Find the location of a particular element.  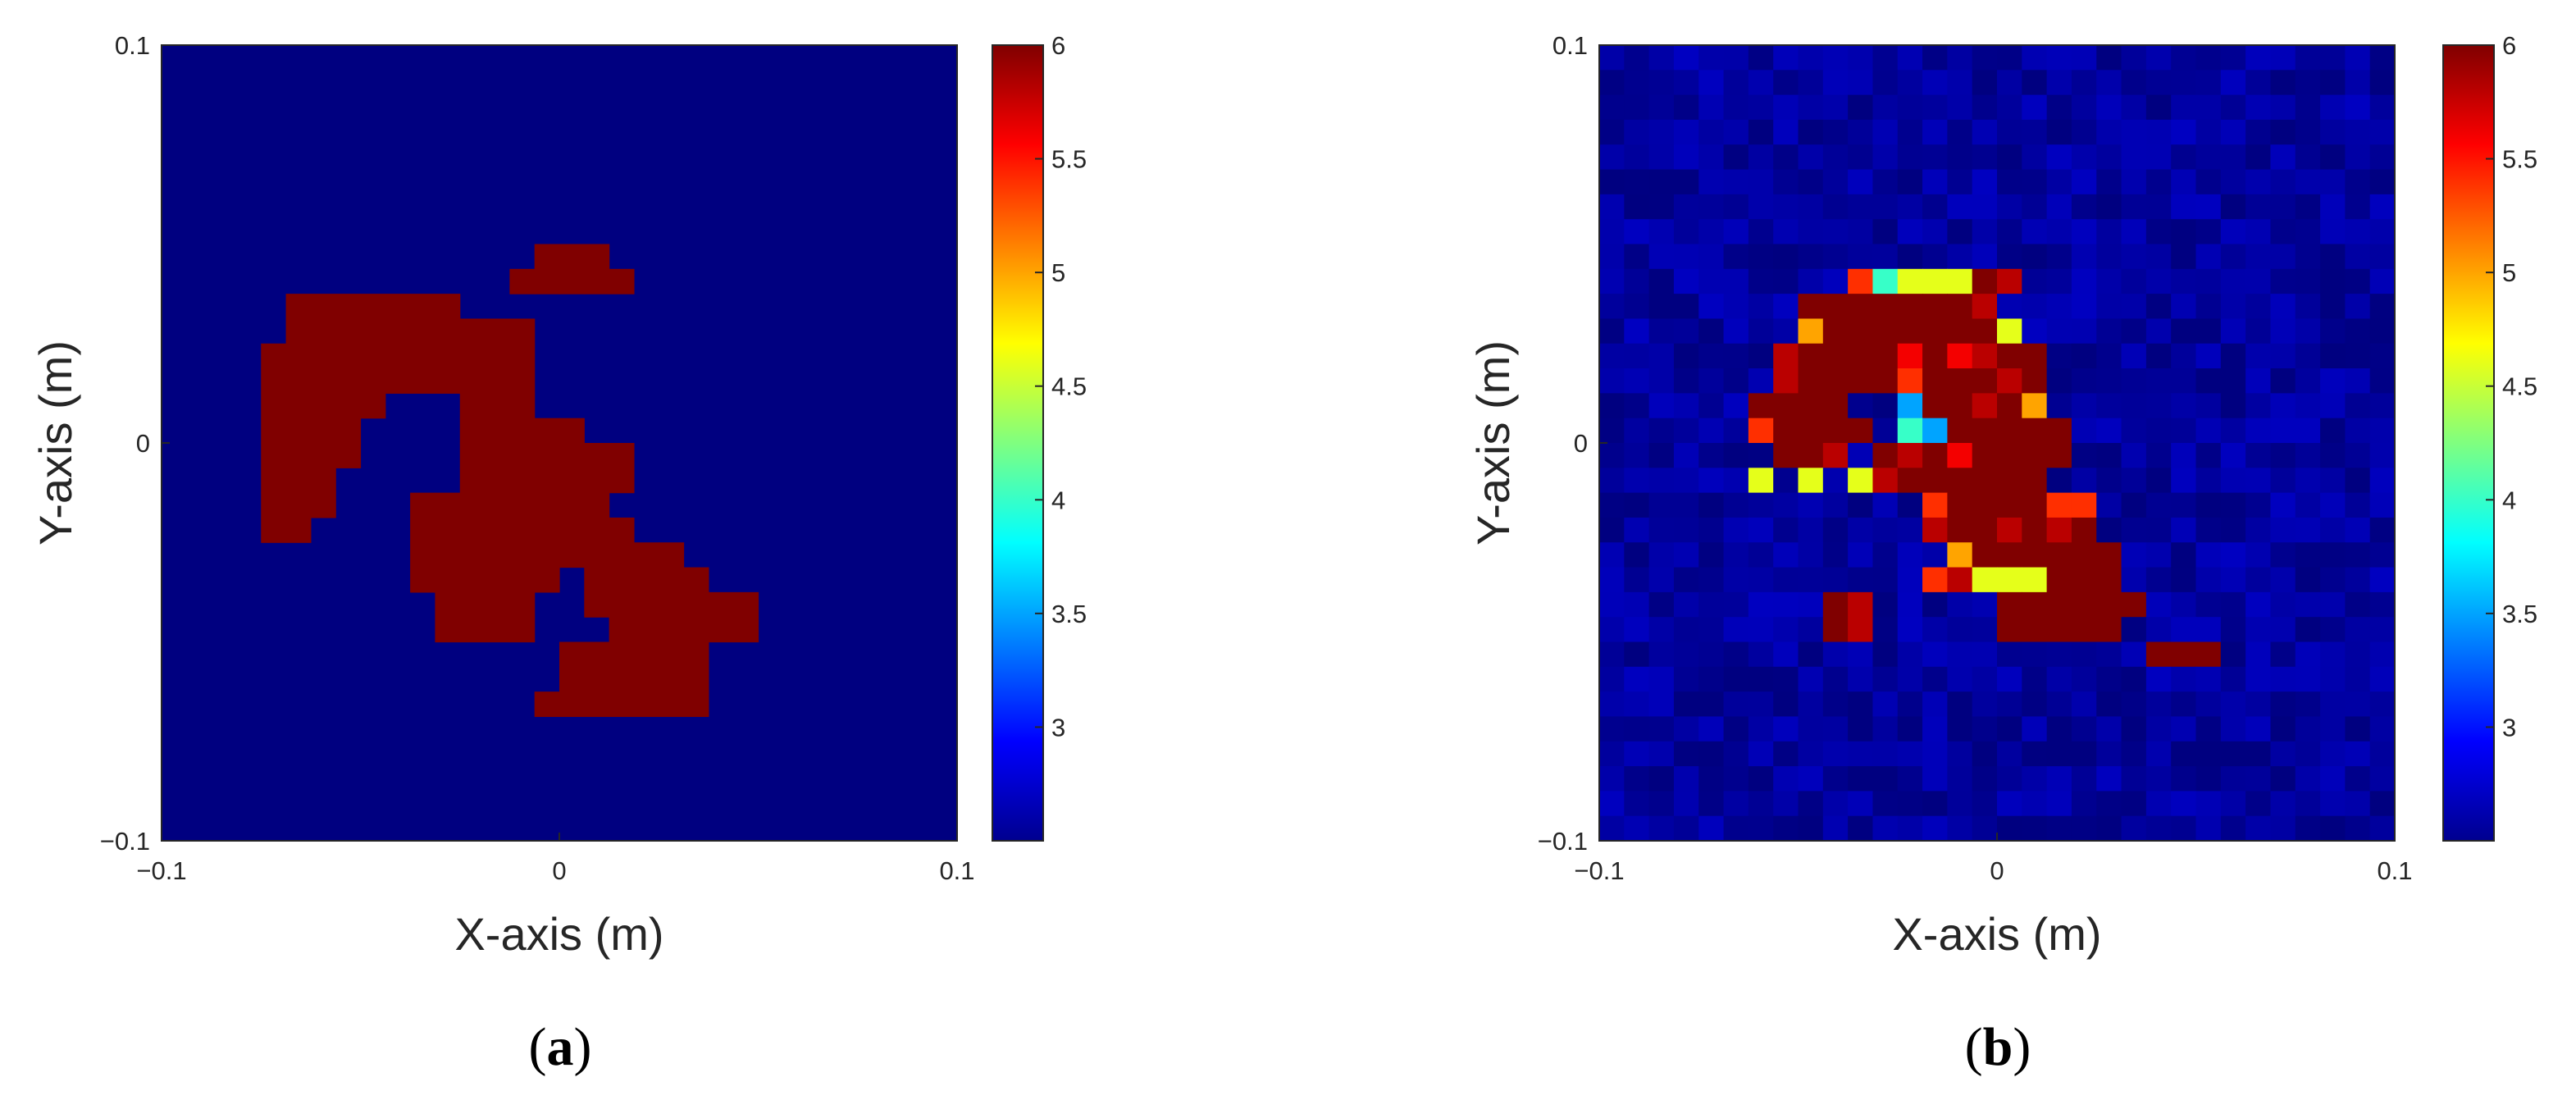

colorbar-gradient is located at coordinates (1018, 443).